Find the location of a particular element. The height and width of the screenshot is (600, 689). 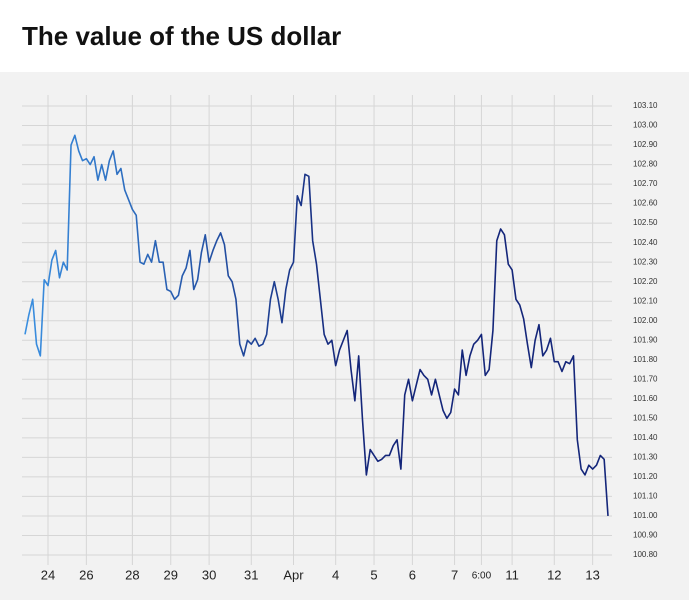

y-tick-label: 102.40 is located at coordinates (645, 242).